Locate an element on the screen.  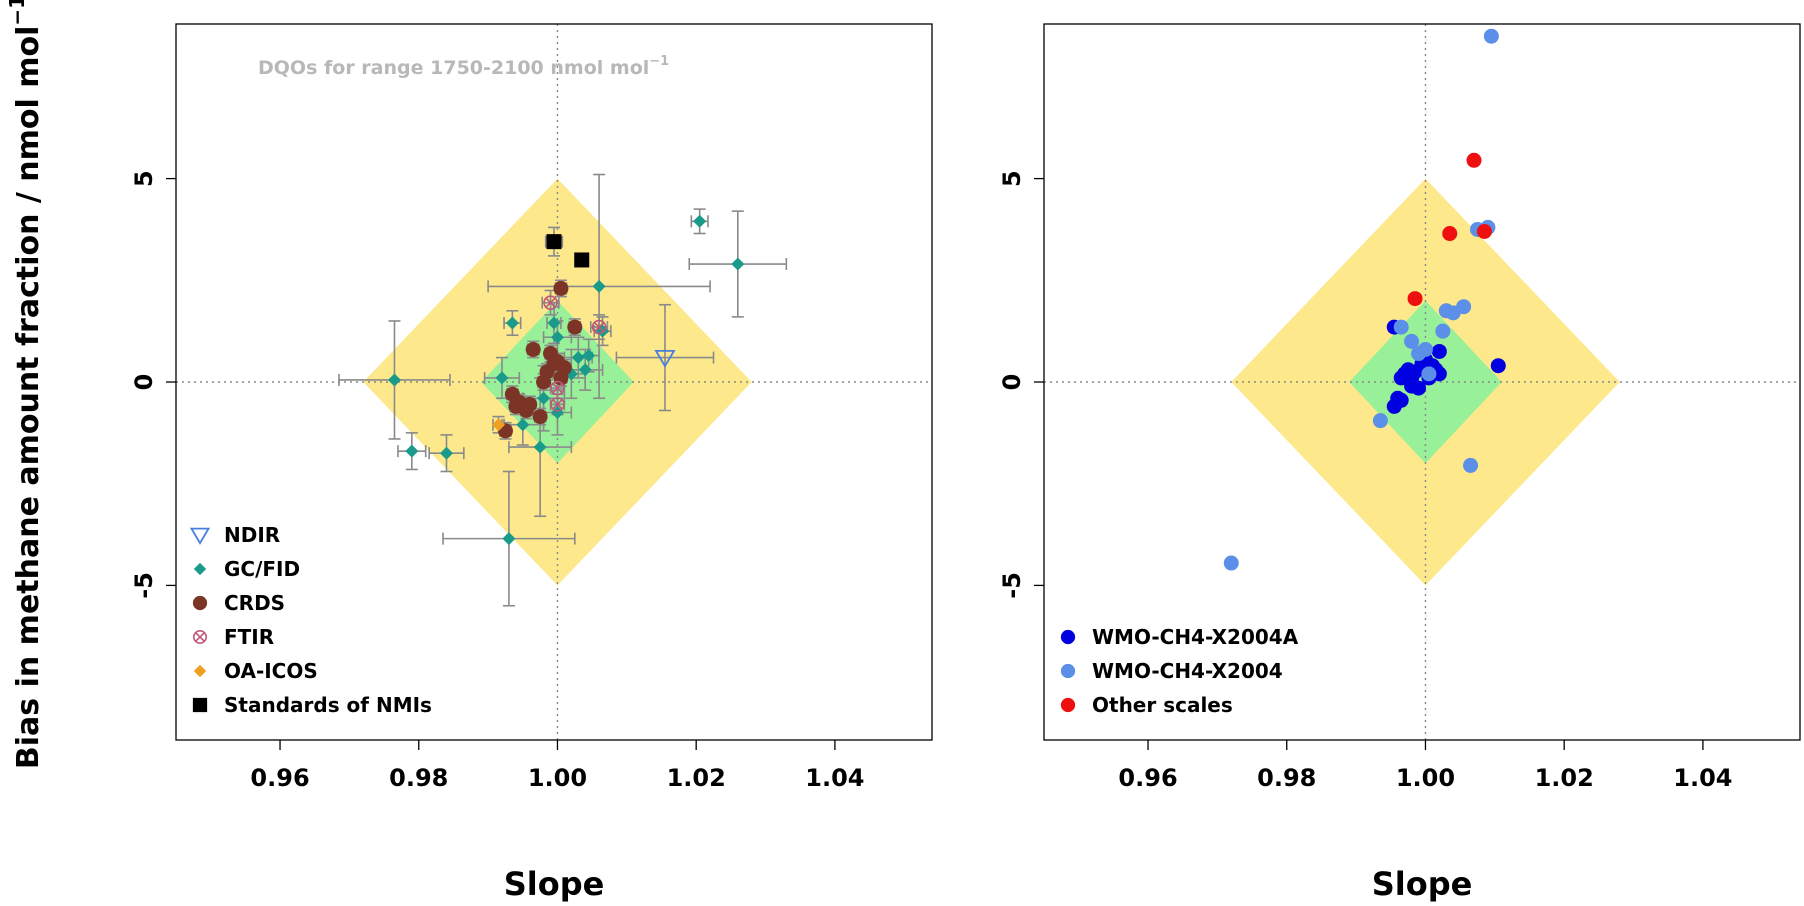
series-wmo-ch4-x2004 is located at coordinates (1361, 299).